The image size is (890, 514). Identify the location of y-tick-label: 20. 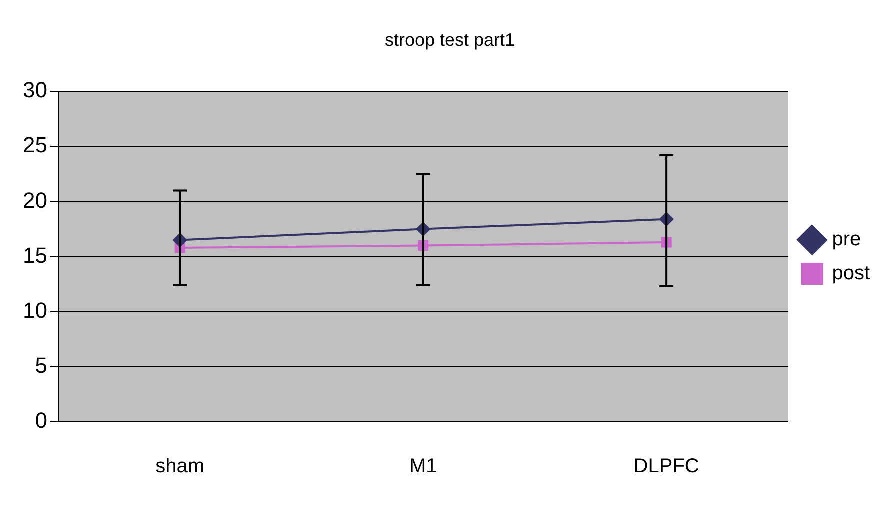
(35, 200).